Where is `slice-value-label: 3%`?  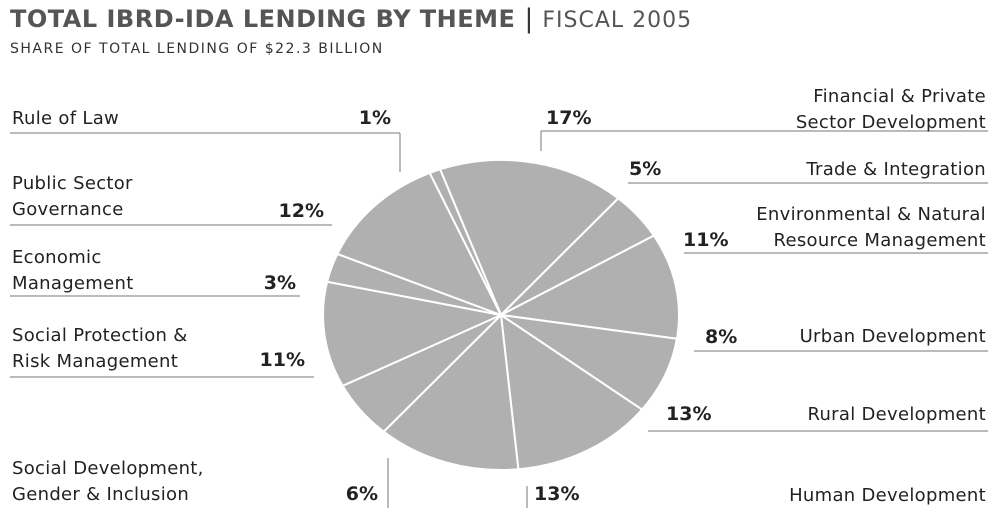
slice-value-label: 3% is located at coordinates (279, 283).